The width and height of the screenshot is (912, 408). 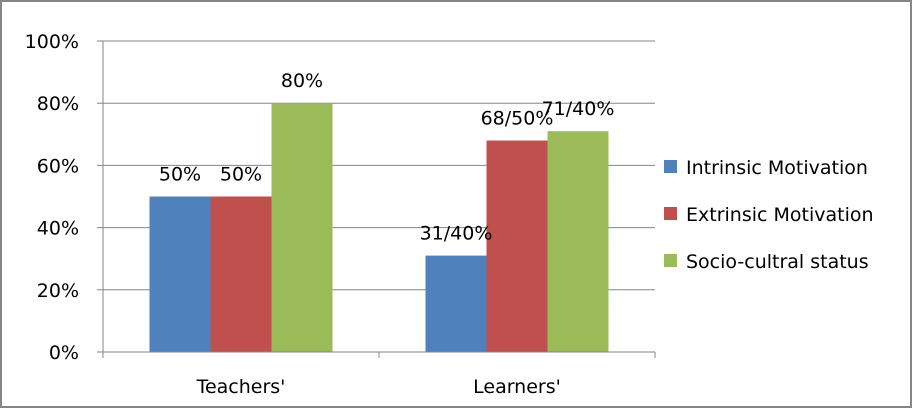 What do you see at coordinates (241, 387) in the screenshot?
I see `x-tick-label: Teachers'` at bounding box center [241, 387].